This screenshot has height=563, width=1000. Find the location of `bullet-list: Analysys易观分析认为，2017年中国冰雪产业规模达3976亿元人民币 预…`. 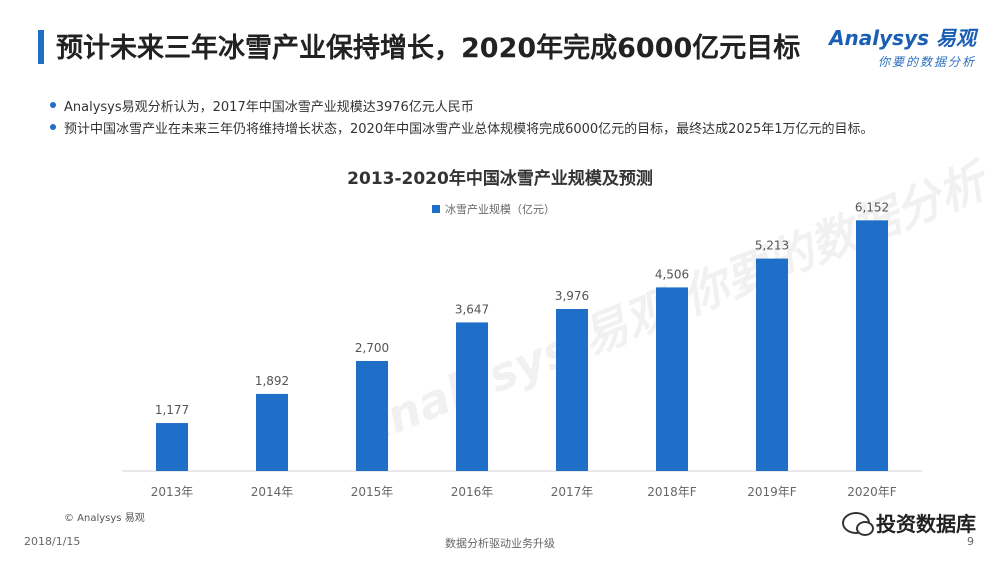

bullet-list: Analysys易观分析认为，2017年中国冰雪产业规模达3976亿元人民币 预… is located at coordinates (462, 116).